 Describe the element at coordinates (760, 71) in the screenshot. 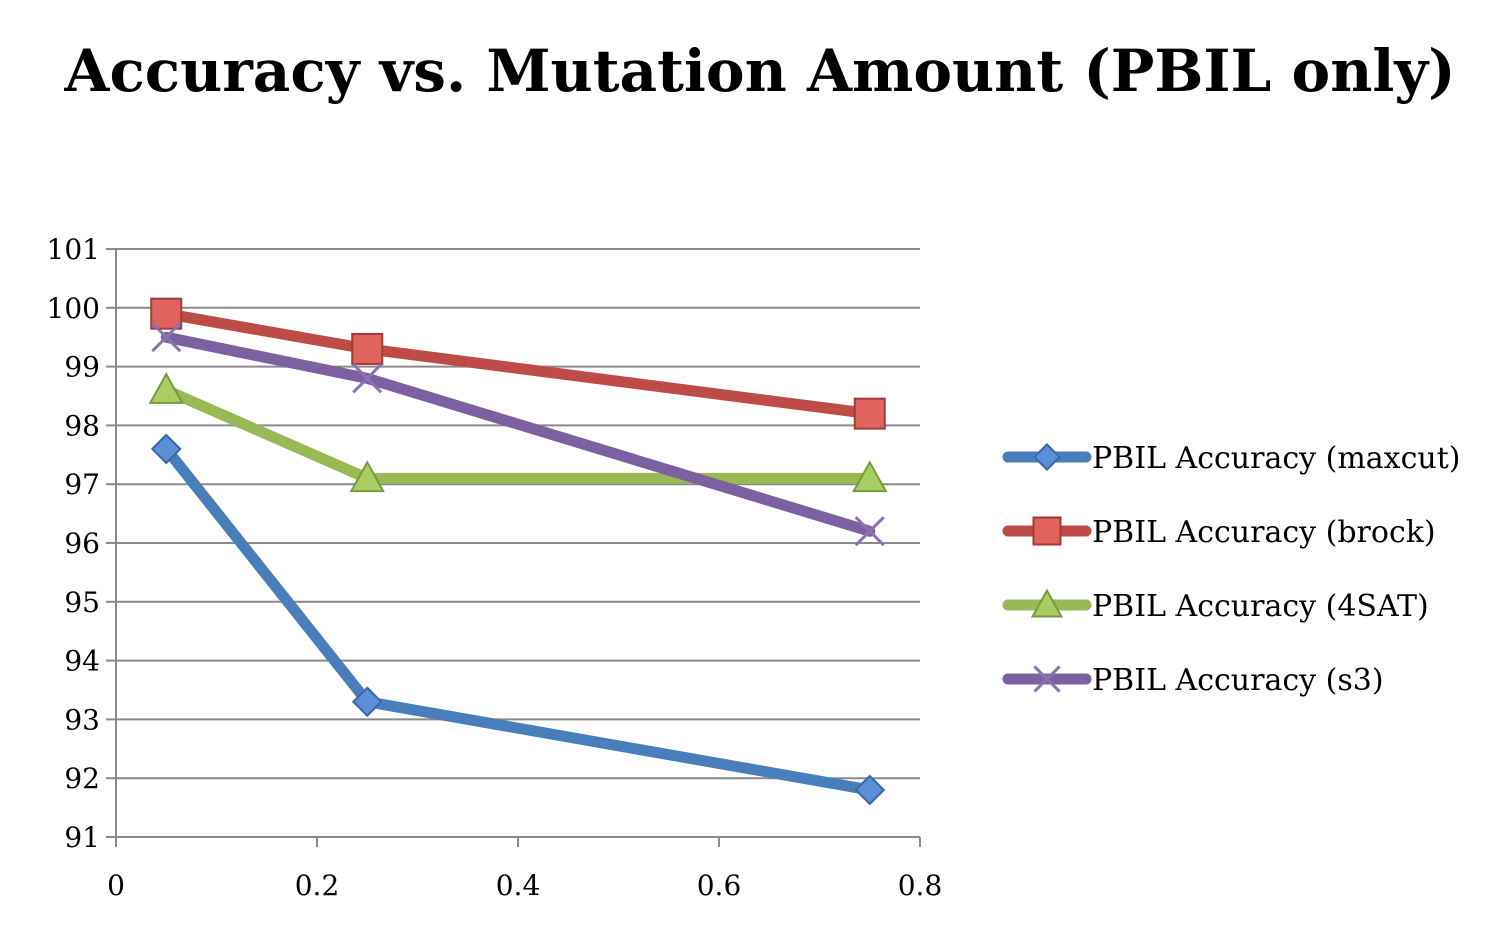

I see `chart-title: Accuracy vs. Mutation Amount (PBIL only)` at that location.